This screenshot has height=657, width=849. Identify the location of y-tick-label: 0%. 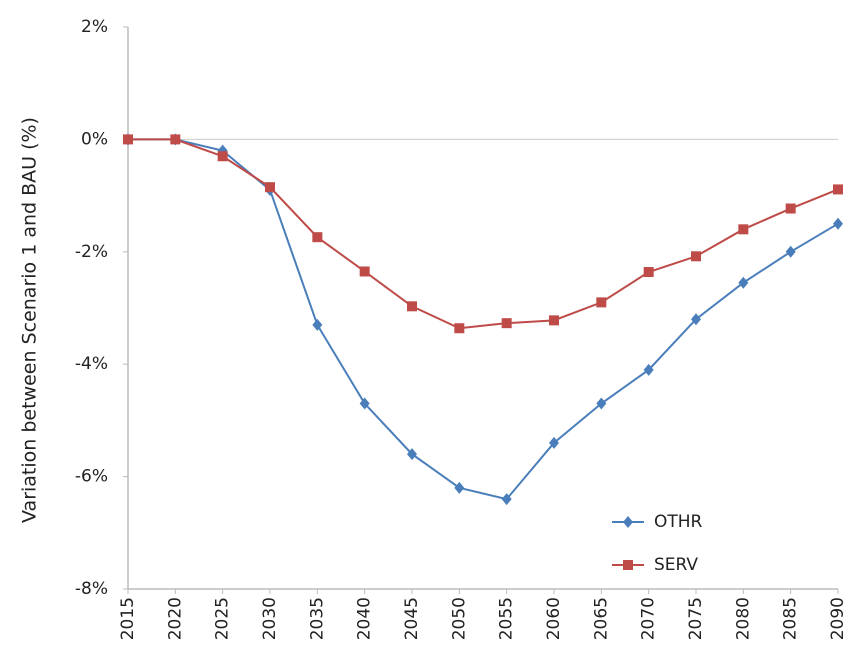
(94, 139).